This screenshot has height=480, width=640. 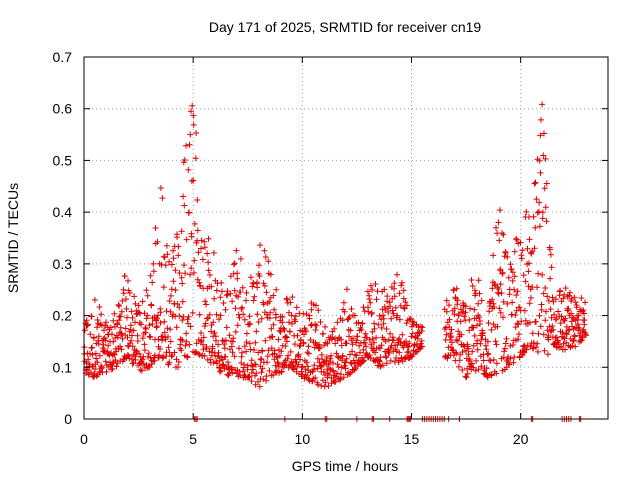 What do you see at coordinates (63, 212) in the screenshot?
I see `y-tick-label: 0.4` at bounding box center [63, 212].